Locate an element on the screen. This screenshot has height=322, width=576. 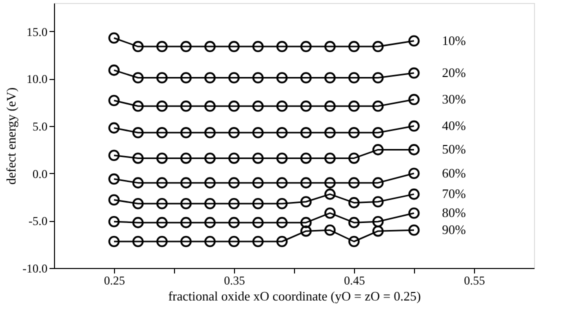
y-tick-label: 5.0 is located at coordinates (40, 127).